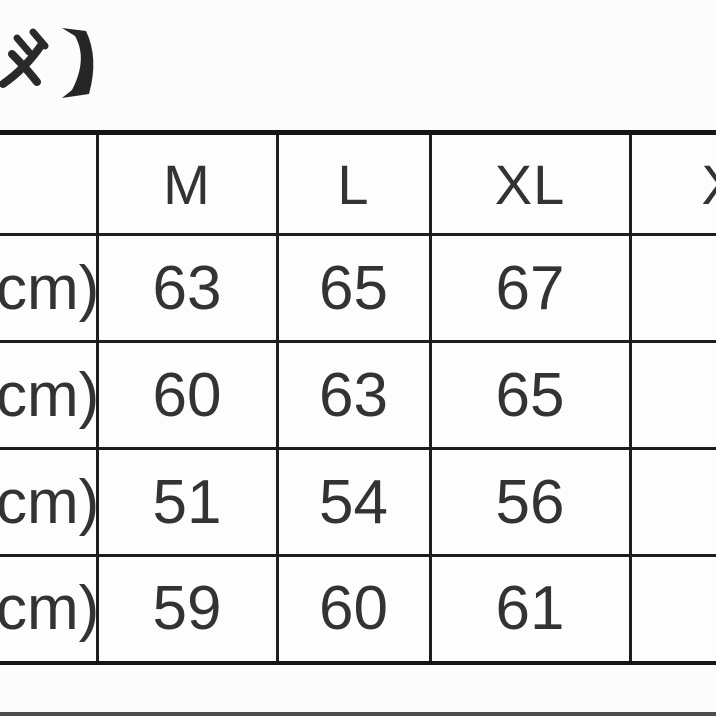  I want to click on column-header-l: L, so click(353, 183).